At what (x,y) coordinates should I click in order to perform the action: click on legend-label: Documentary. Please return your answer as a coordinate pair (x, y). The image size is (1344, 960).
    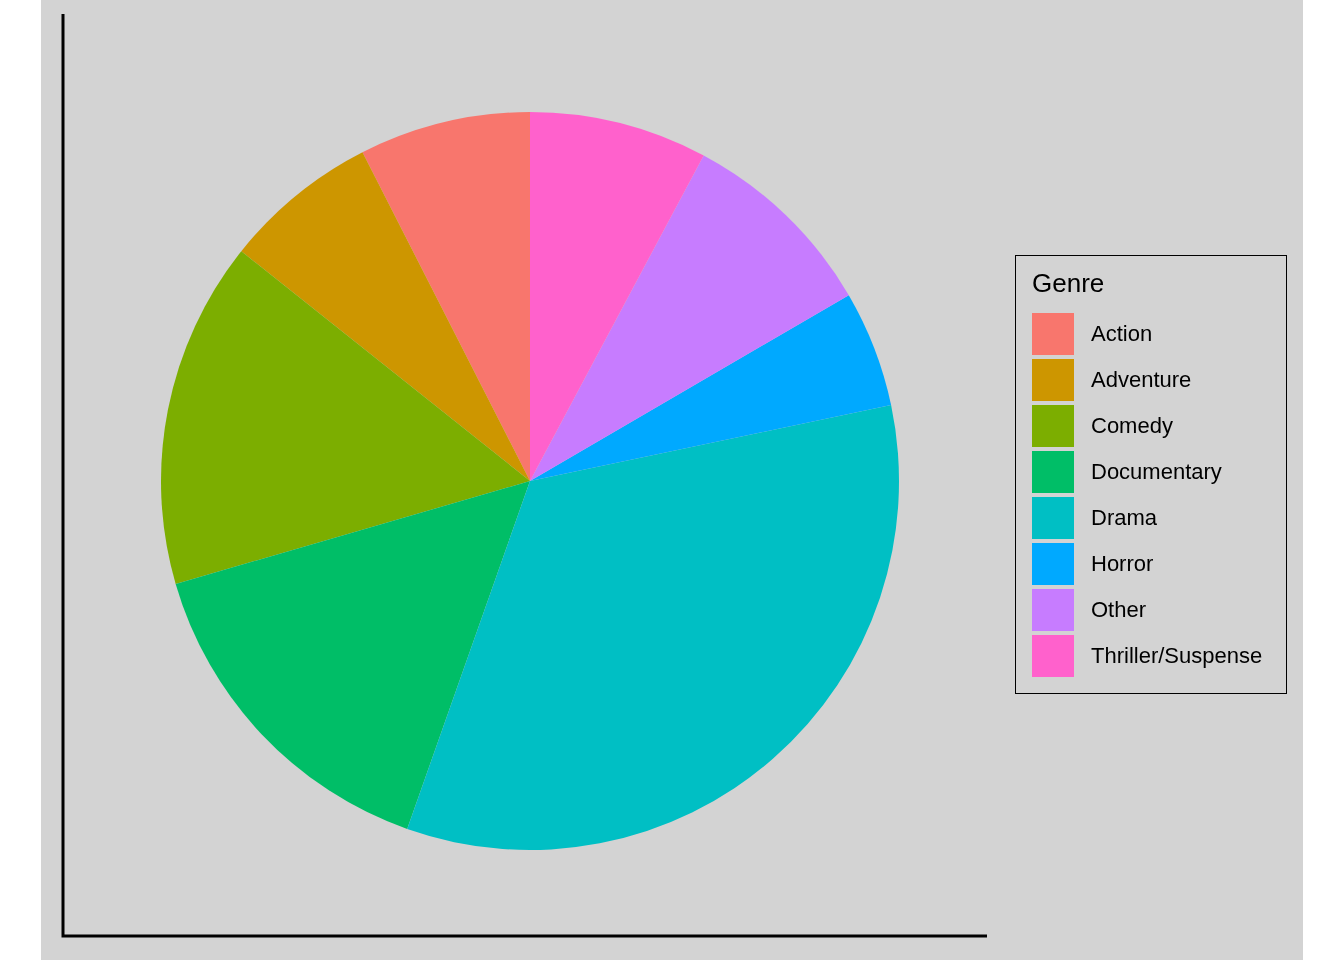
    Looking at the image, I should click on (1156, 472).